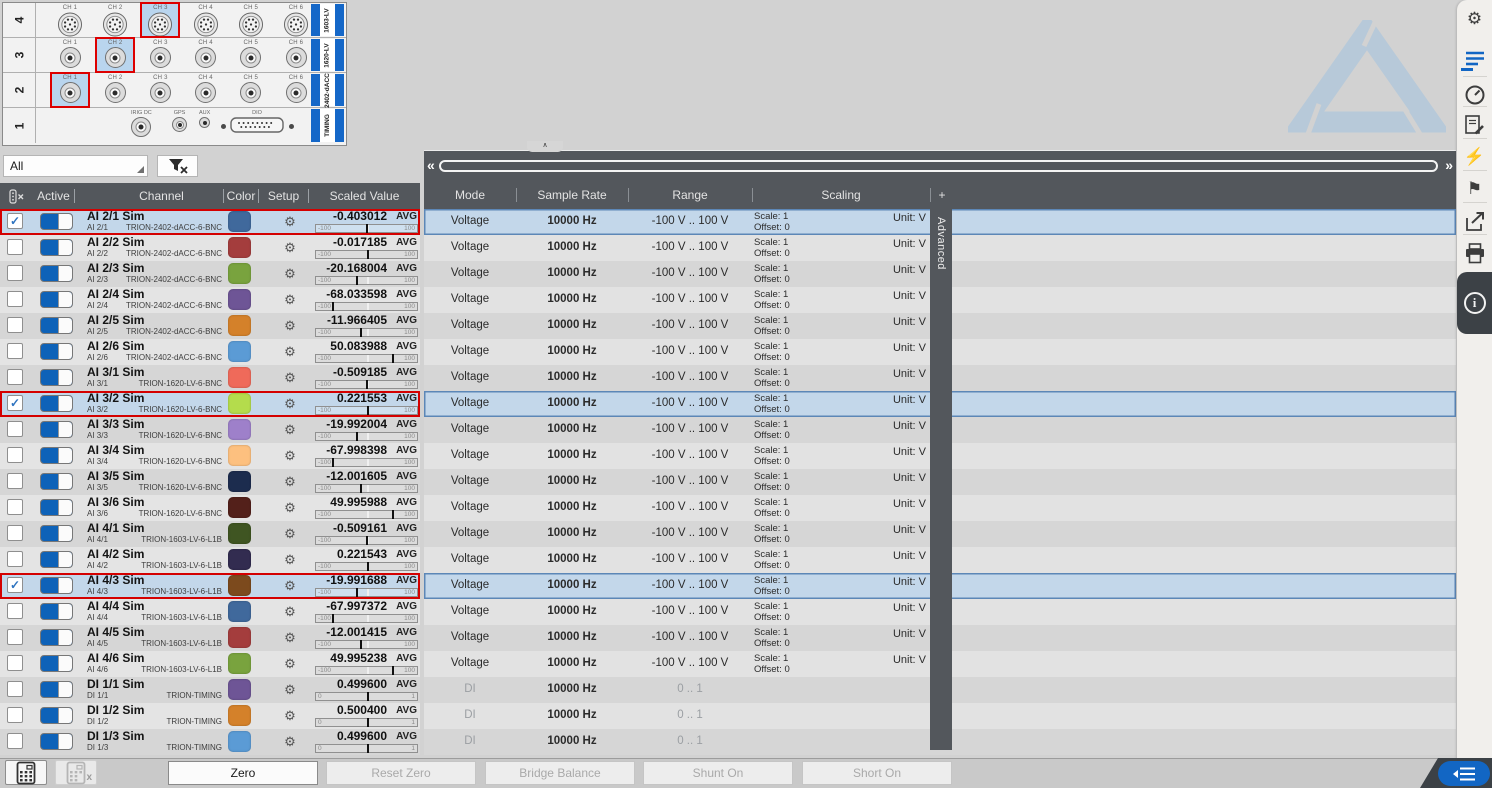  What do you see at coordinates (942, 194) in the screenshot?
I see `add-column-button: +` at bounding box center [942, 194].